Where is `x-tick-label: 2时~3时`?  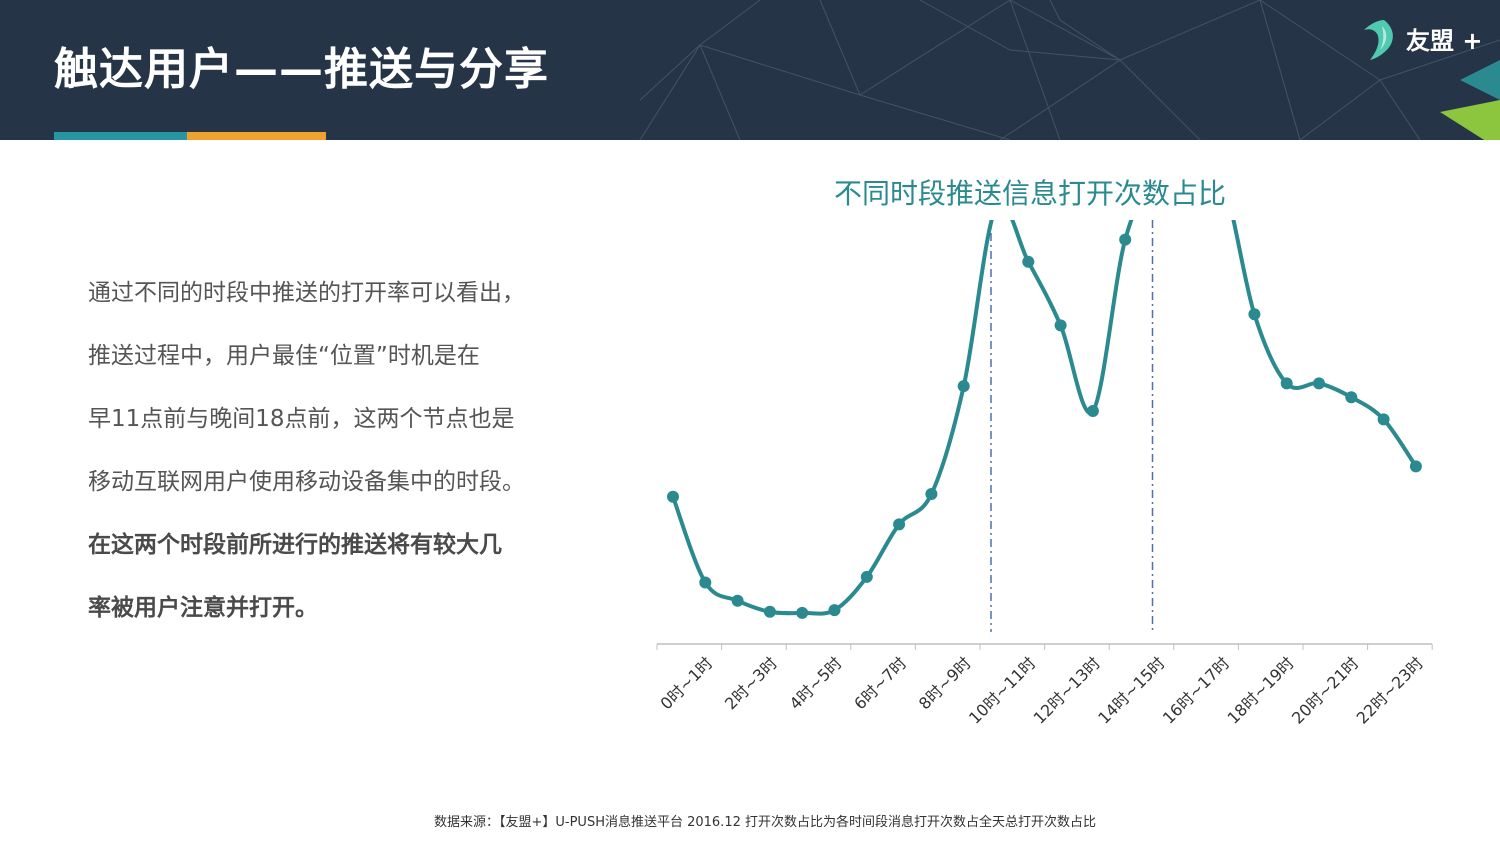
x-tick-label: 2时~3时 is located at coordinates (751, 683).